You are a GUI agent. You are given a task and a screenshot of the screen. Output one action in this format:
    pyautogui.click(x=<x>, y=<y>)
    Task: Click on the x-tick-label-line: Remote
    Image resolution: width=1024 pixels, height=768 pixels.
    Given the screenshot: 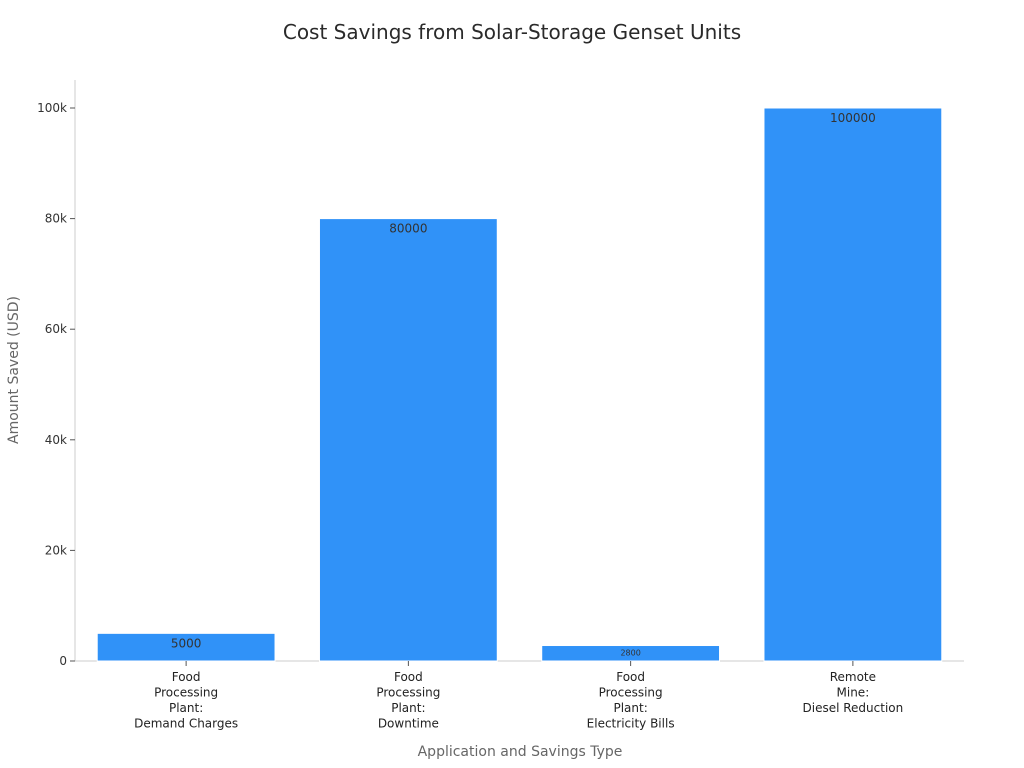 What is the action you would take?
    pyautogui.click(x=853, y=677)
    